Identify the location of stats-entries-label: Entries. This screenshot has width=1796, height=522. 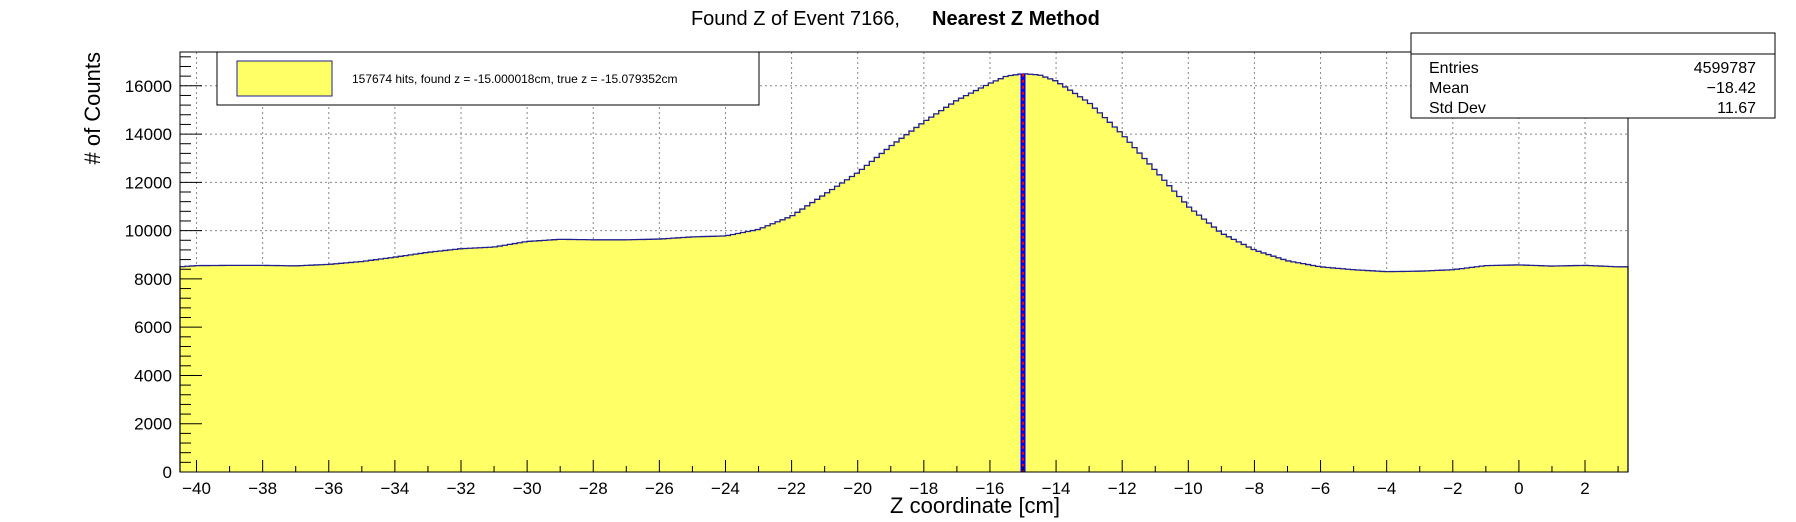
(1454, 68).